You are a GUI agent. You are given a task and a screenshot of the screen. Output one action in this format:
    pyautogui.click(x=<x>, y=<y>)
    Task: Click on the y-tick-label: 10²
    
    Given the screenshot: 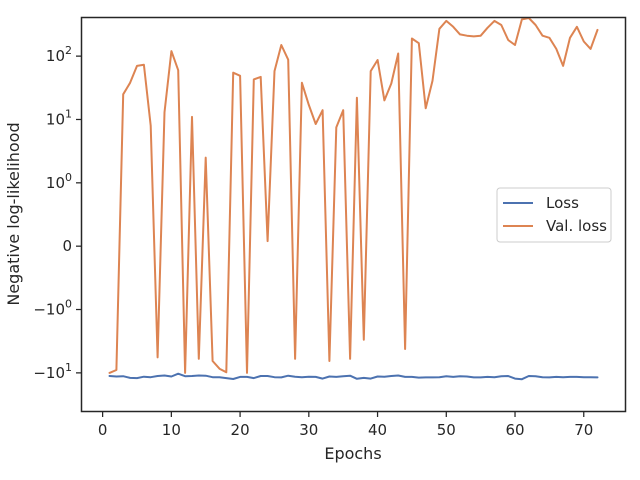 What is the action you would take?
    pyautogui.click(x=59, y=54)
    